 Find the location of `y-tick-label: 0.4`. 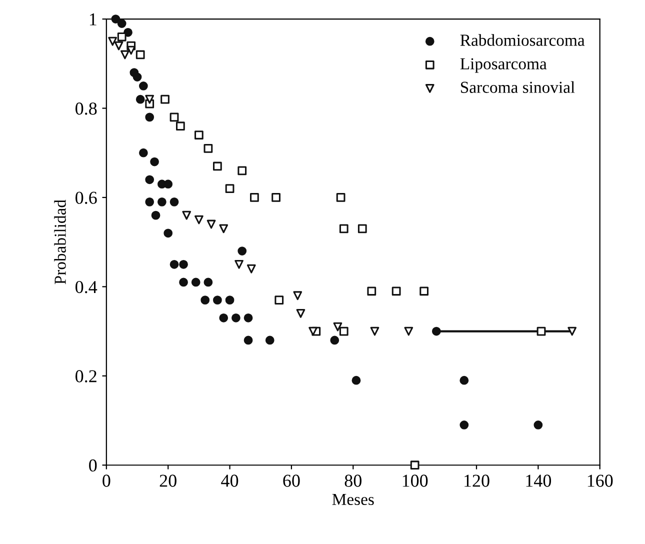

y-tick-label: 0.4 is located at coordinates (87, 287).